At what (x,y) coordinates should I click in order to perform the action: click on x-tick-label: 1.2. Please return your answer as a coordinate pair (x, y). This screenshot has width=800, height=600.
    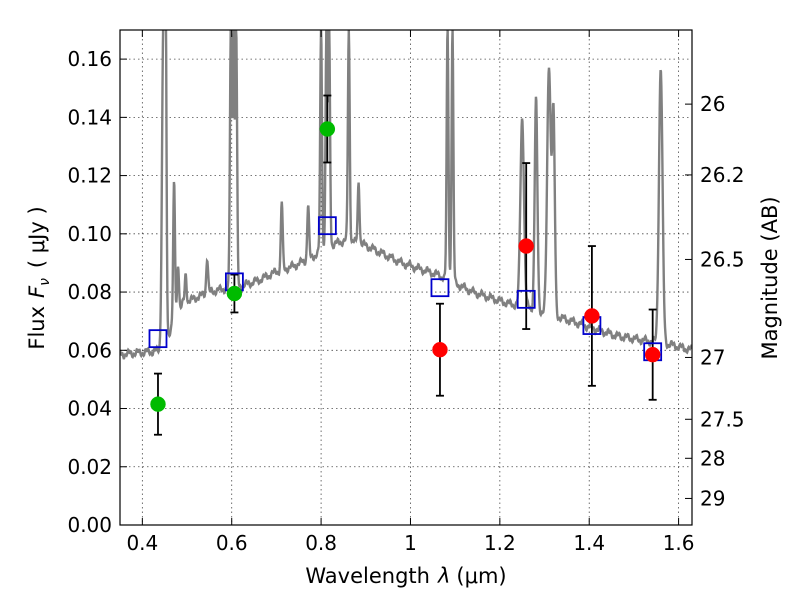
    Looking at the image, I should click on (500, 543).